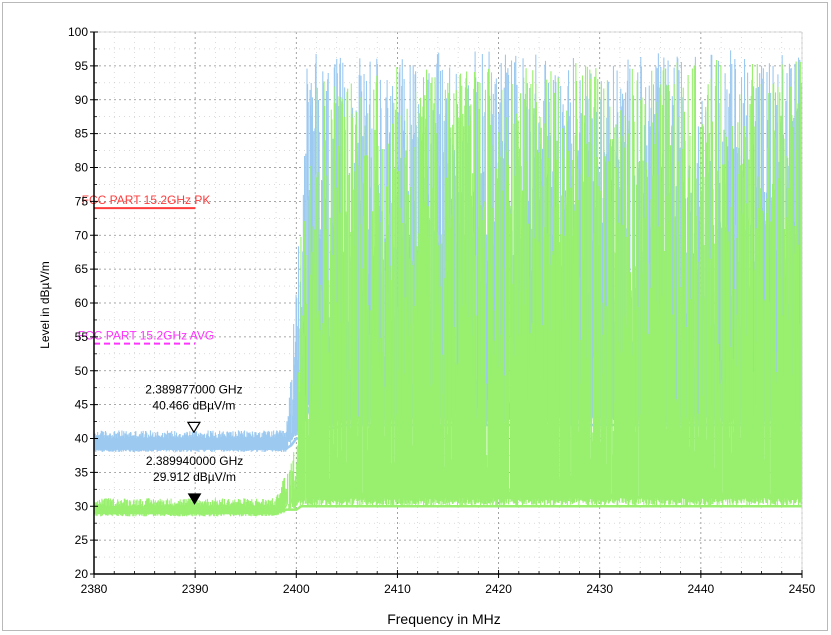 The image size is (831, 635). I want to click on marker: 2.389940000 GHz 29.912 dBµV/m, so click(194, 479).